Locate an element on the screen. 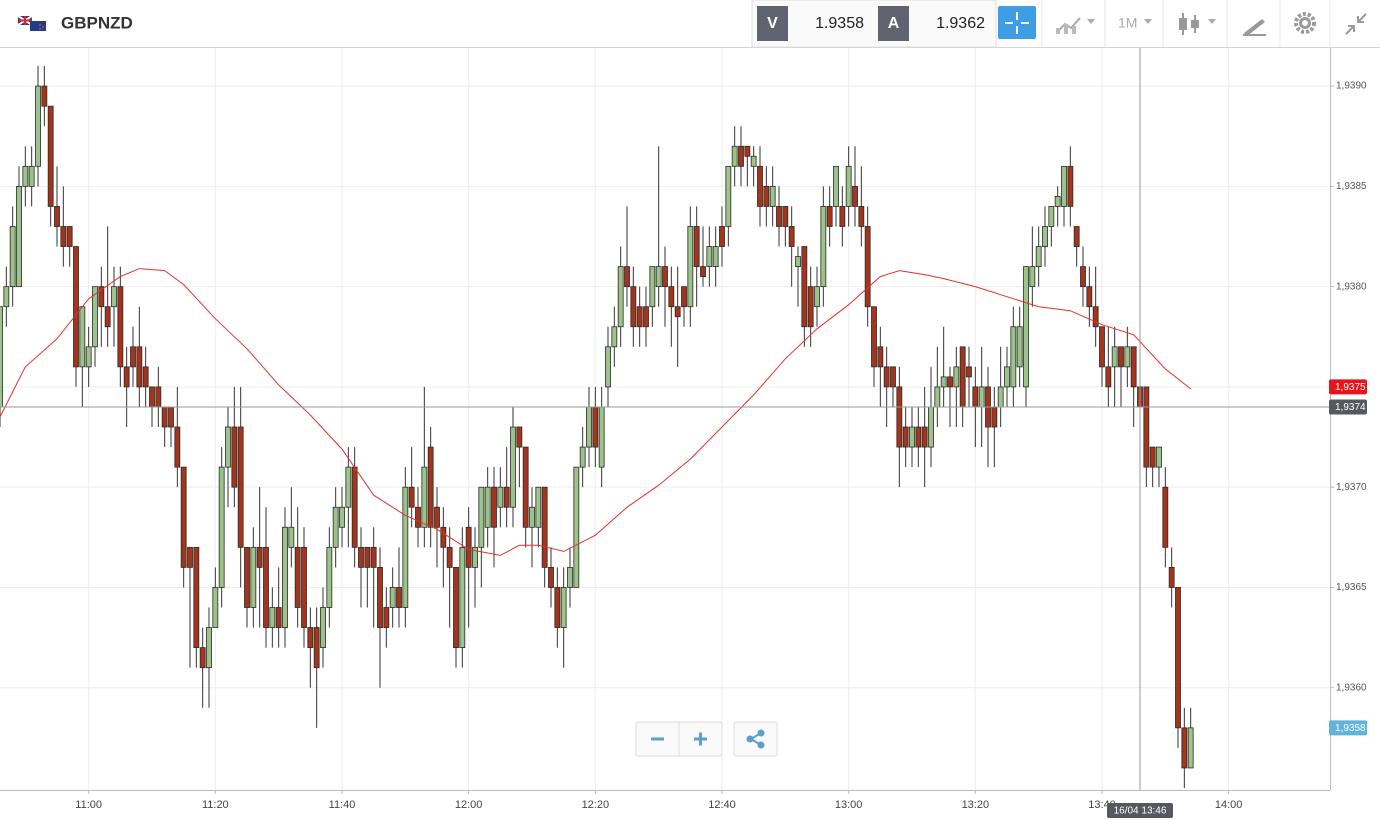 This screenshot has height=821, width=1380. collapse-button is located at coordinates (1356, 24).